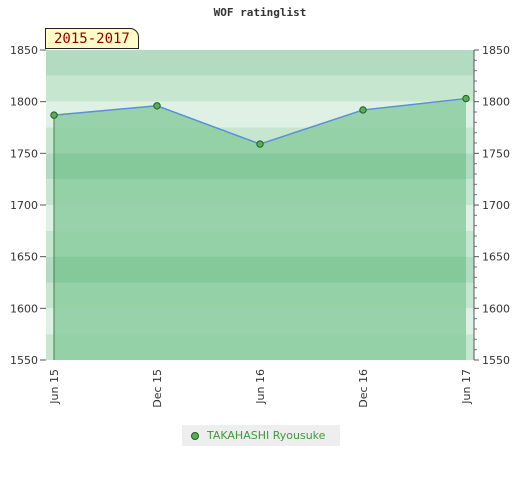 The image size is (520, 480). What do you see at coordinates (24, 50) in the screenshot?
I see `y-tick-label-left: 1850` at bounding box center [24, 50].